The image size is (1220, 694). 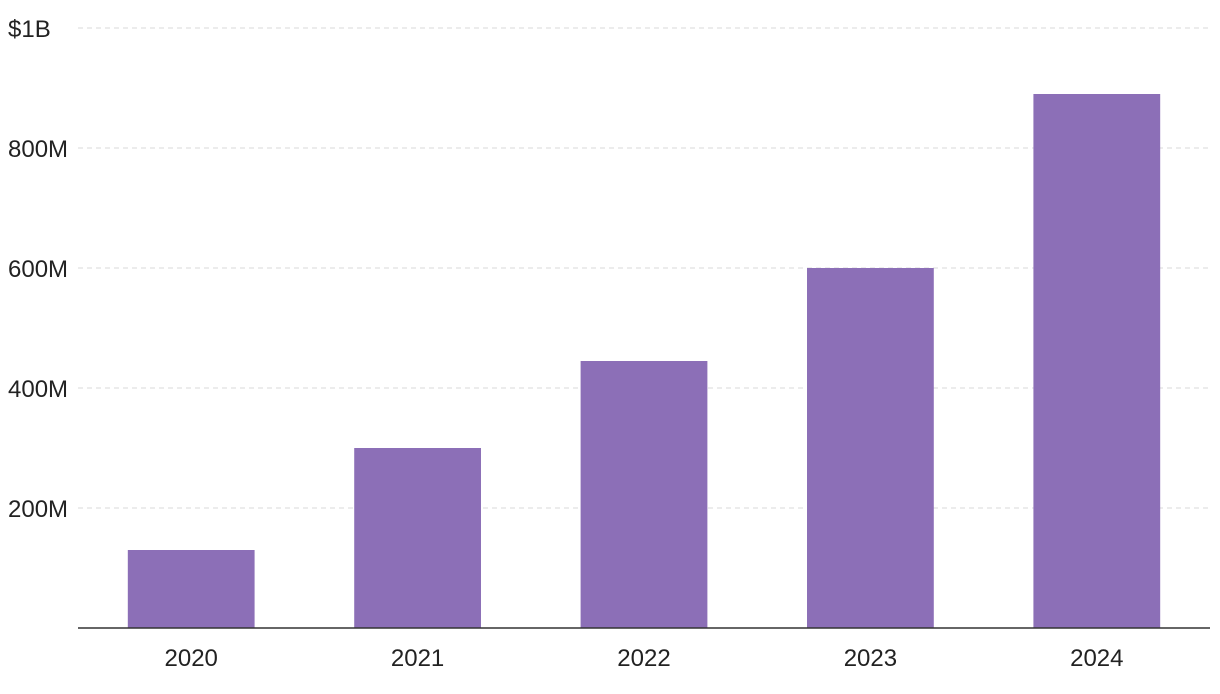 I want to click on x-axis-tick-labels: 2020 2021 2022 2023 2024, so click(x=644, y=658).